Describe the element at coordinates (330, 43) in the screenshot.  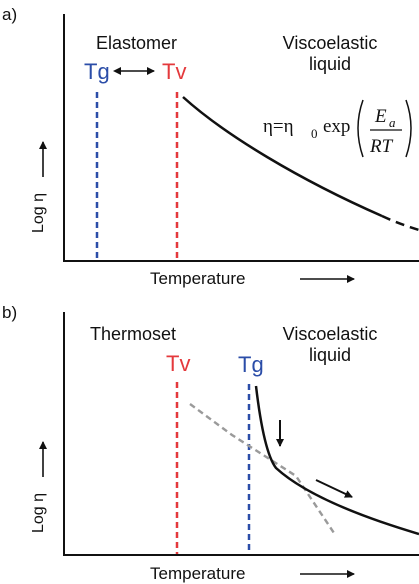
I see `panel-a-region-right-line1: Viscoelastic` at that location.